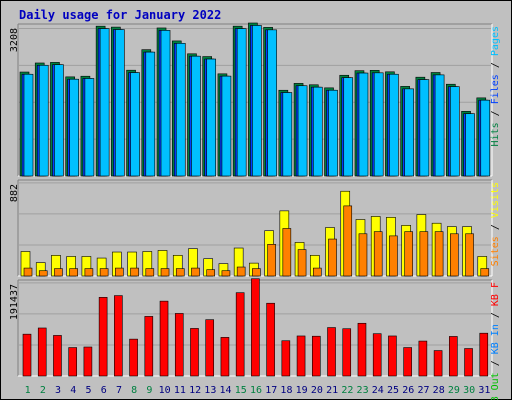  I want to click on day-label-27: 27, so click(423, 390).